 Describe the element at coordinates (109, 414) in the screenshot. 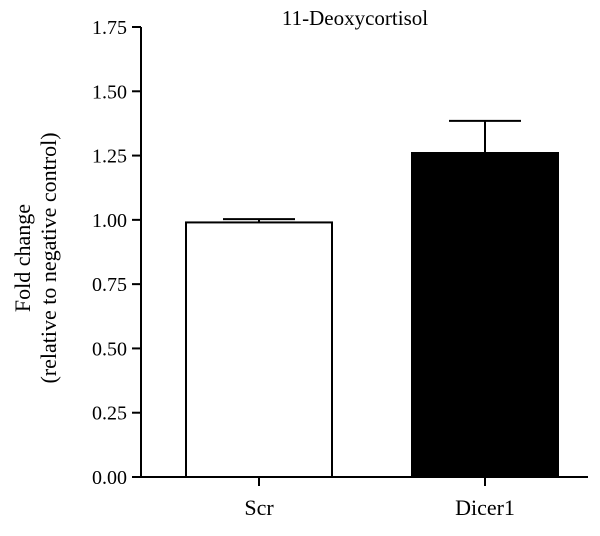

I see `y-tick-label: 0.25` at that location.